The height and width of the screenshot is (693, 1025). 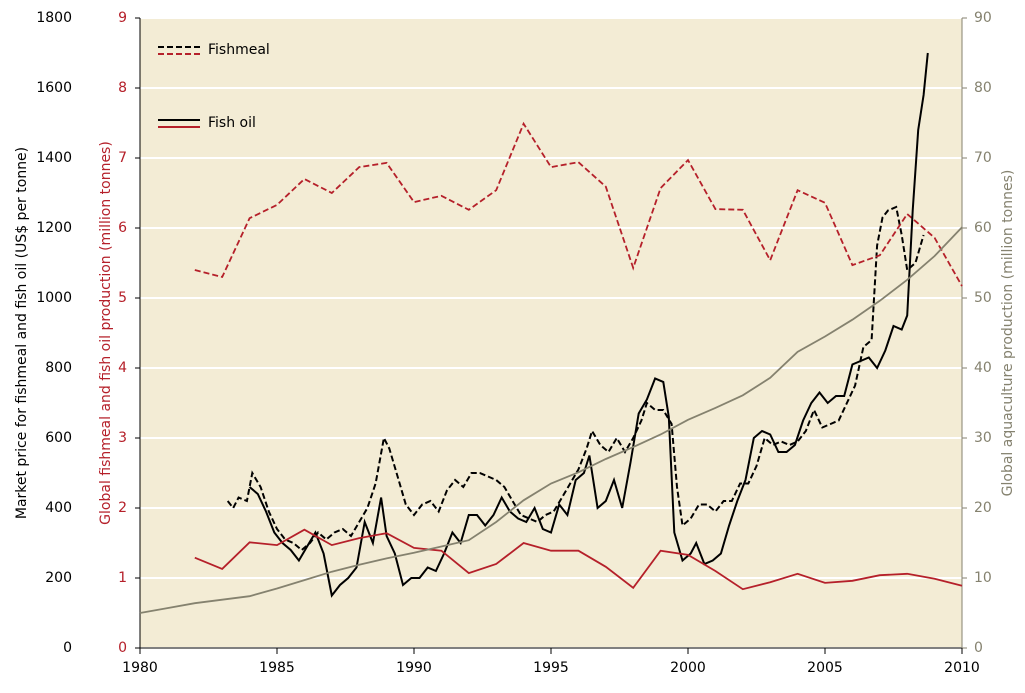 What do you see at coordinates (983, 18) in the screenshot?
I see `y3-tick-label: 90` at bounding box center [983, 18].